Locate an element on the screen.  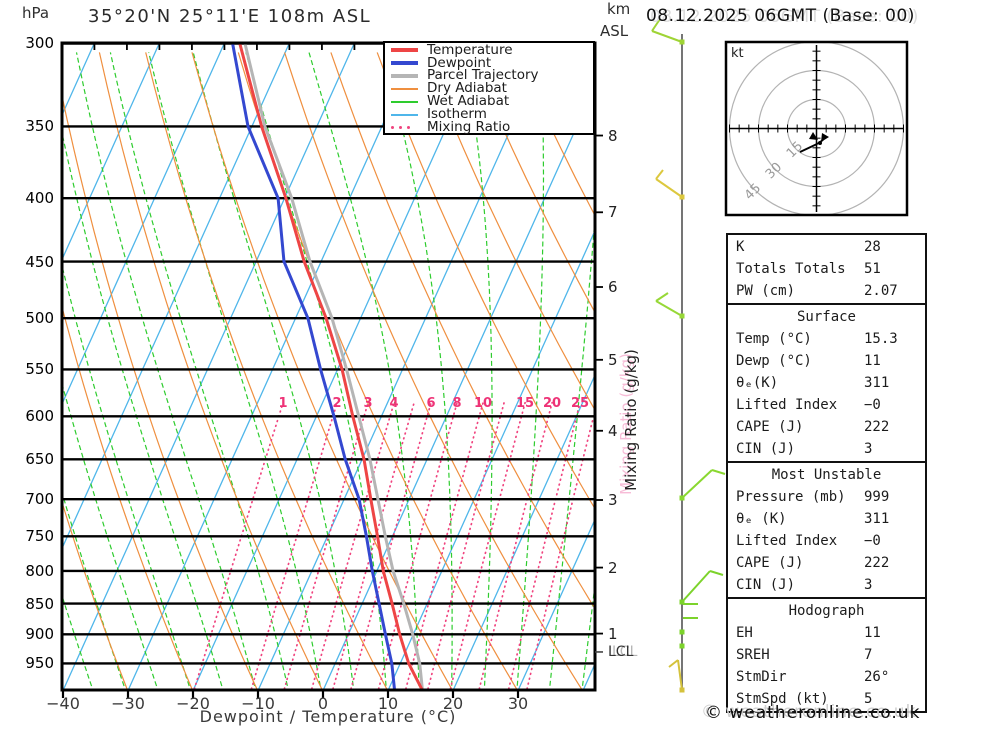
mixing-ratio-value-label: 1 is located at coordinates (283, 403).